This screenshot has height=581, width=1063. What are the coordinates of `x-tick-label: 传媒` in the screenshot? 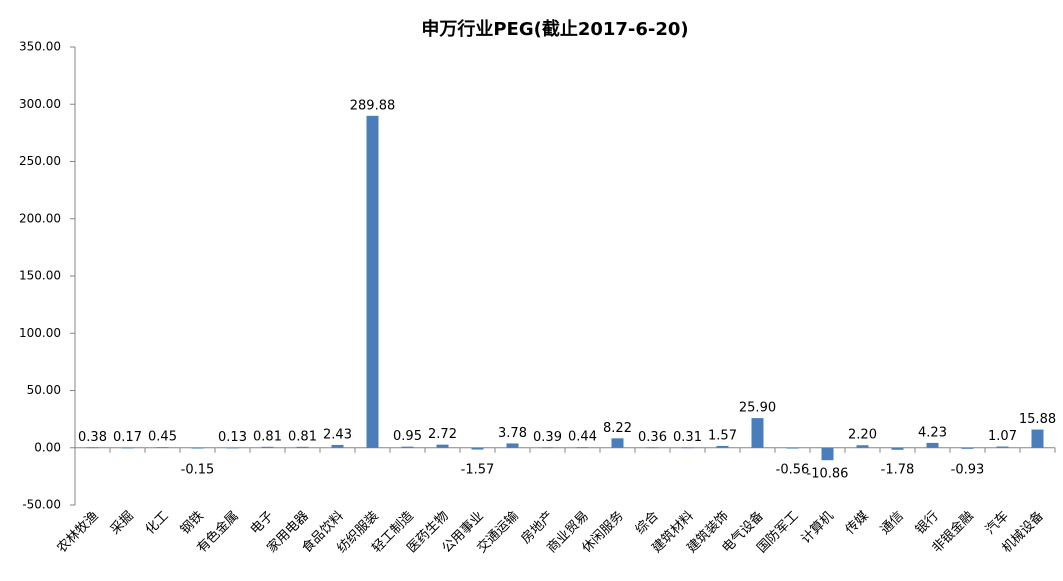 It's located at (857, 523).